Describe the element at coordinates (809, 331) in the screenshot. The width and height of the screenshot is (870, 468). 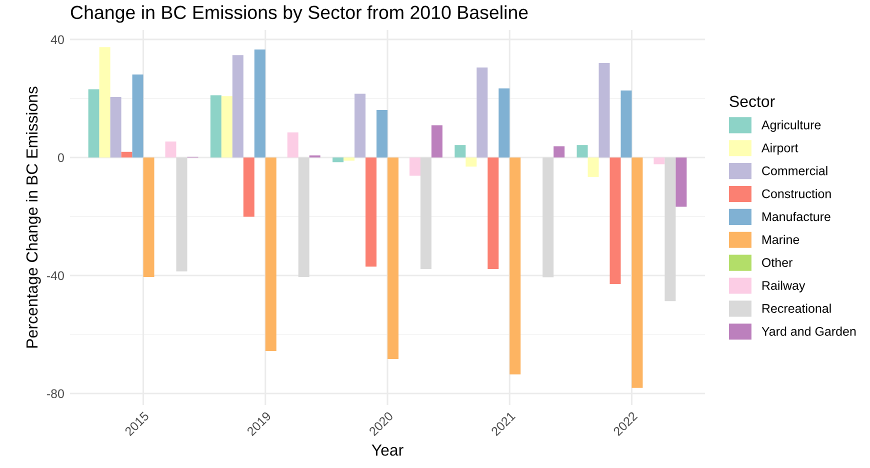
I see `legend-label: Yard and Garden` at that location.